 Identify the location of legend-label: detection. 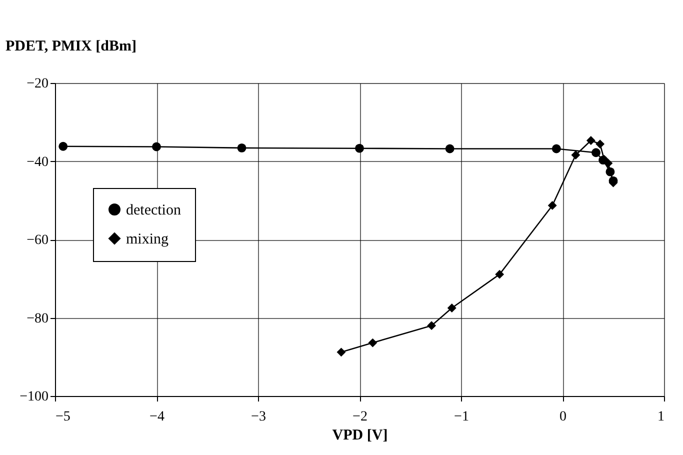
(154, 210).